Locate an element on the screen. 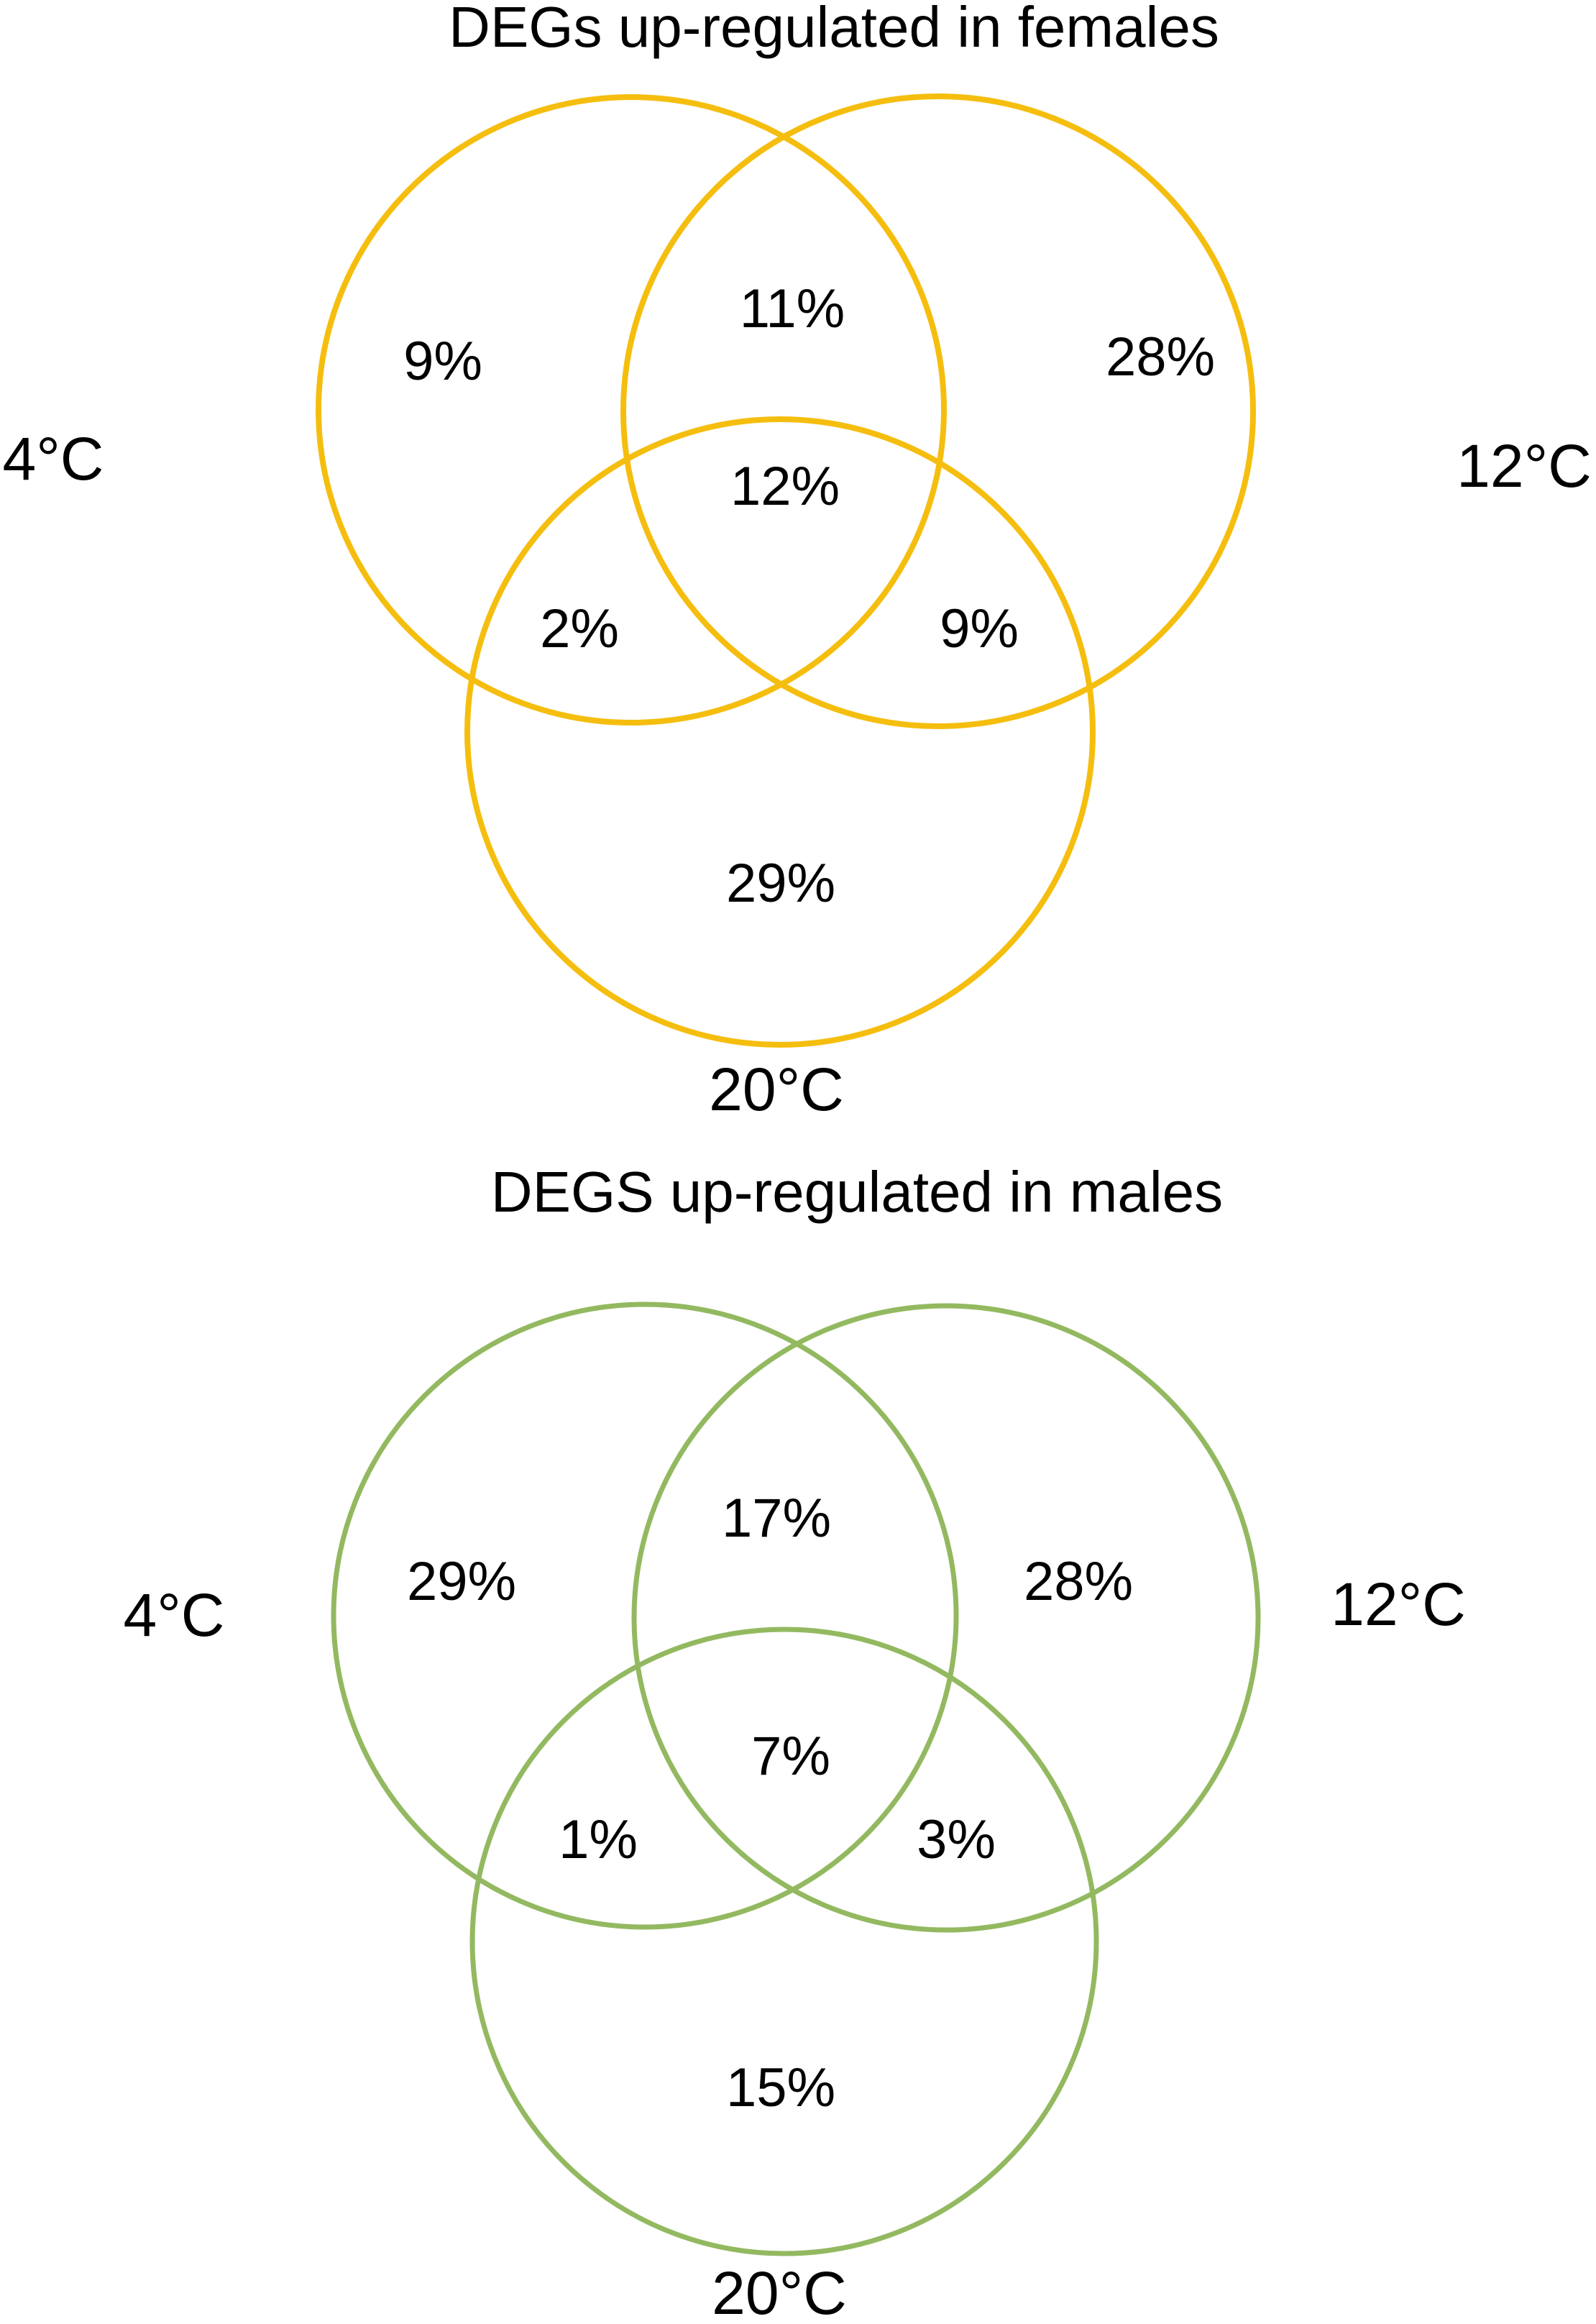  females-region-4c-only: 9% is located at coordinates (442, 361).